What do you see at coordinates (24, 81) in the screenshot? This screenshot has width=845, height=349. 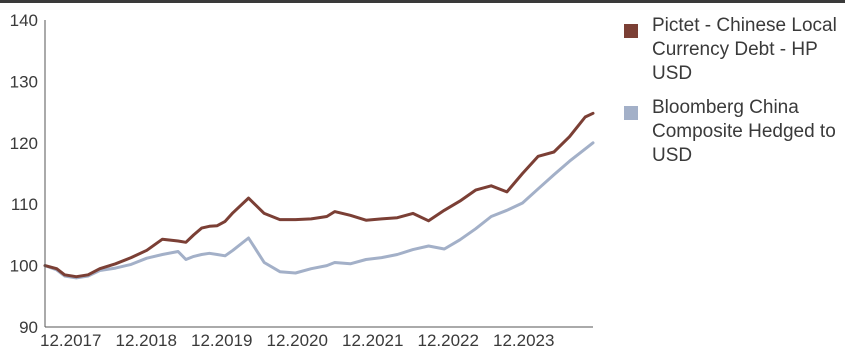 I see `y-tick-label: 130` at bounding box center [24, 81].